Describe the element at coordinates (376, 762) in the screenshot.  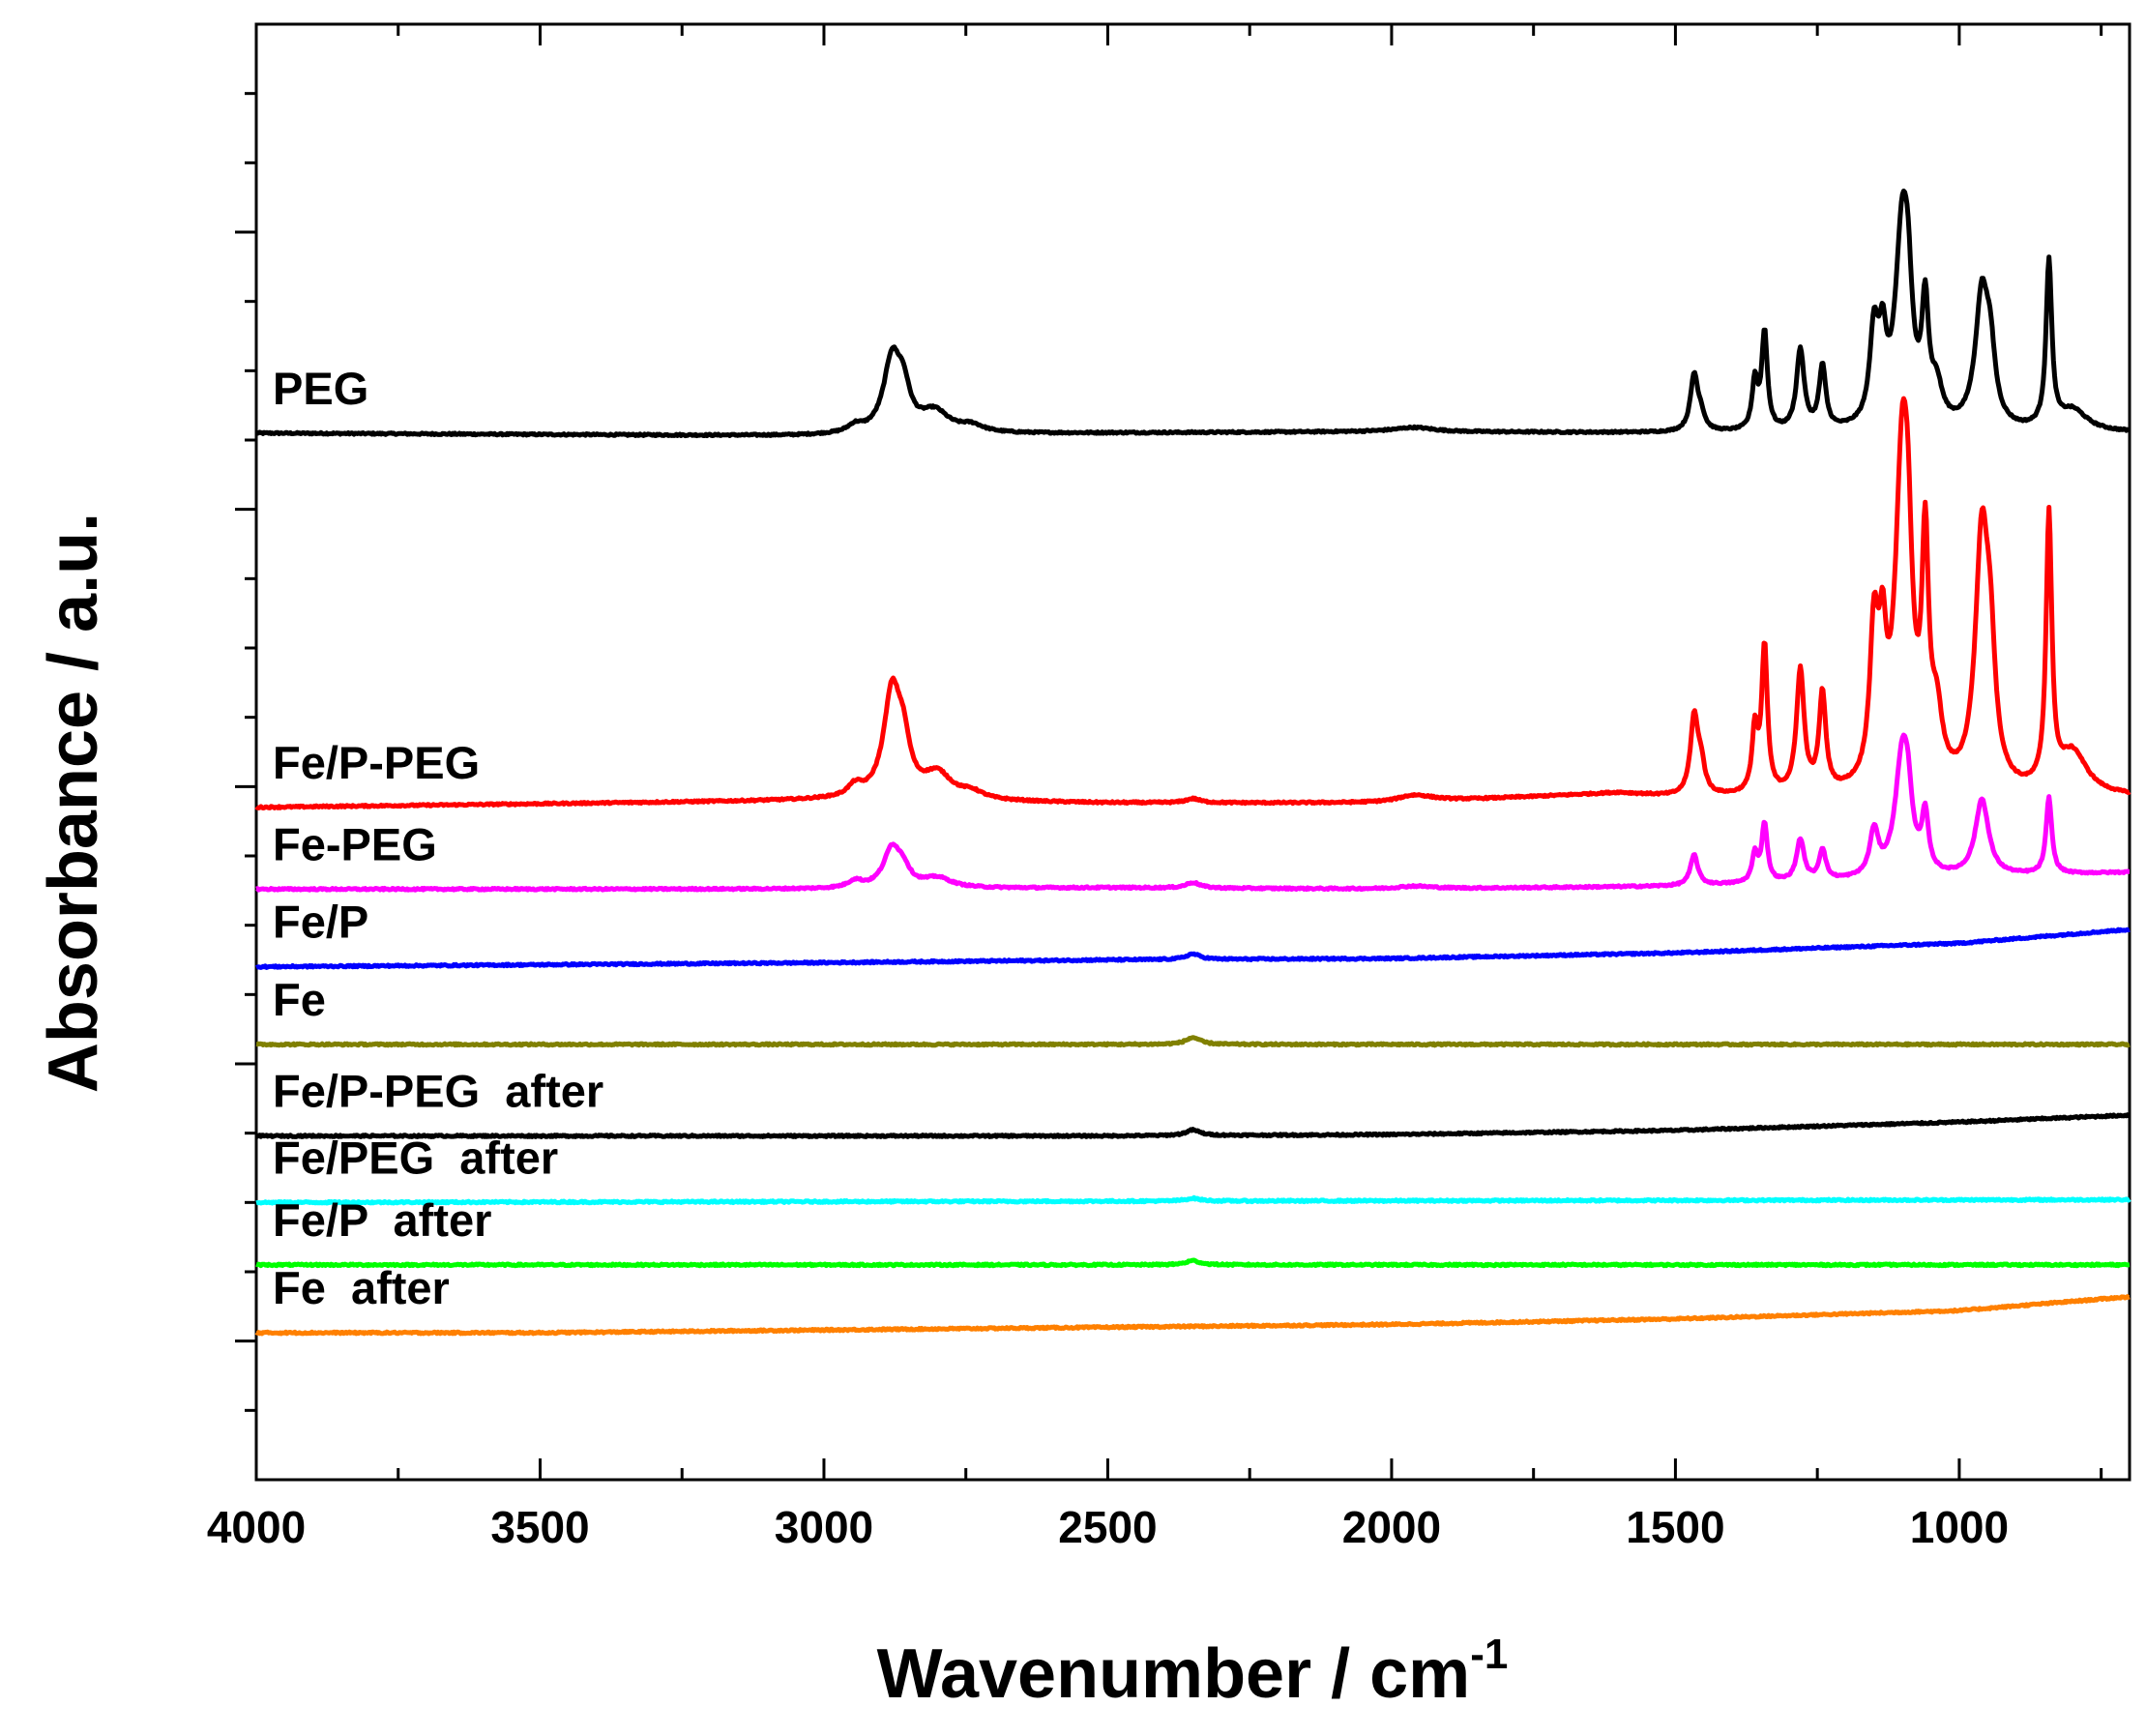
I see `series-label: Fe/P-PEG` at that location.